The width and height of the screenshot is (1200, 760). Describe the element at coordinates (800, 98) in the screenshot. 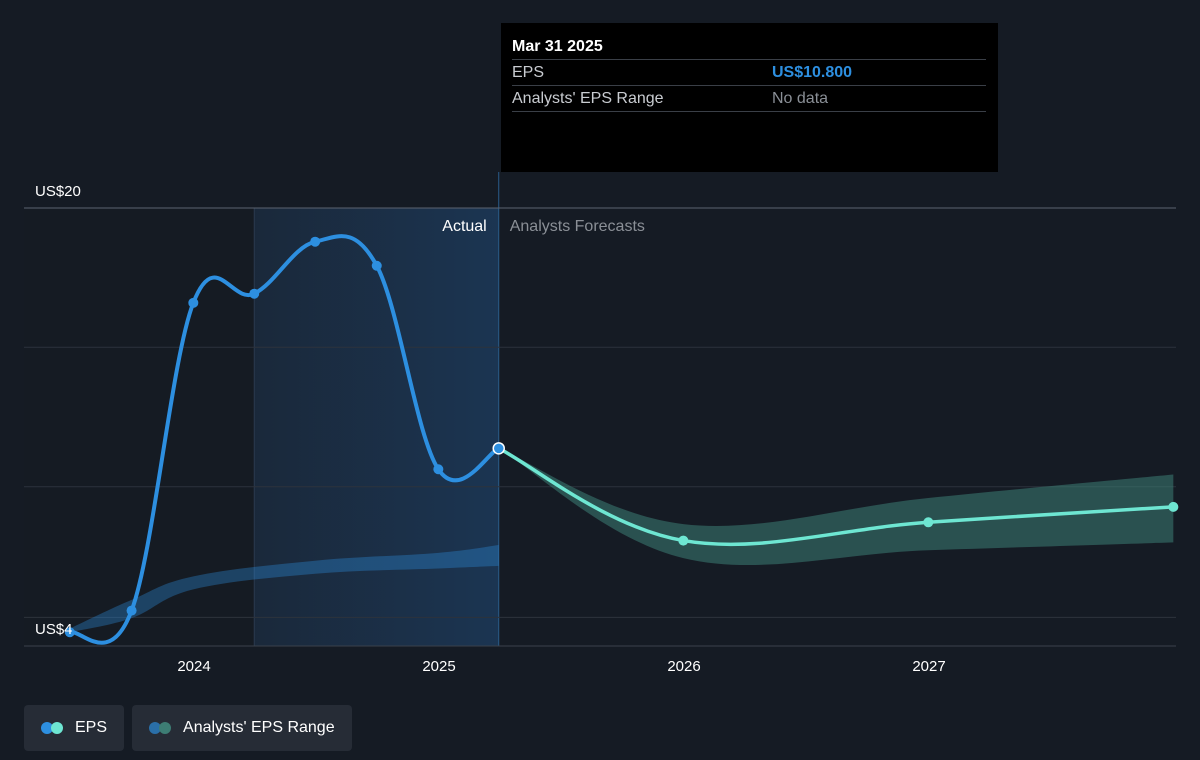

I see `tooltip-range-value: No data` at that location.